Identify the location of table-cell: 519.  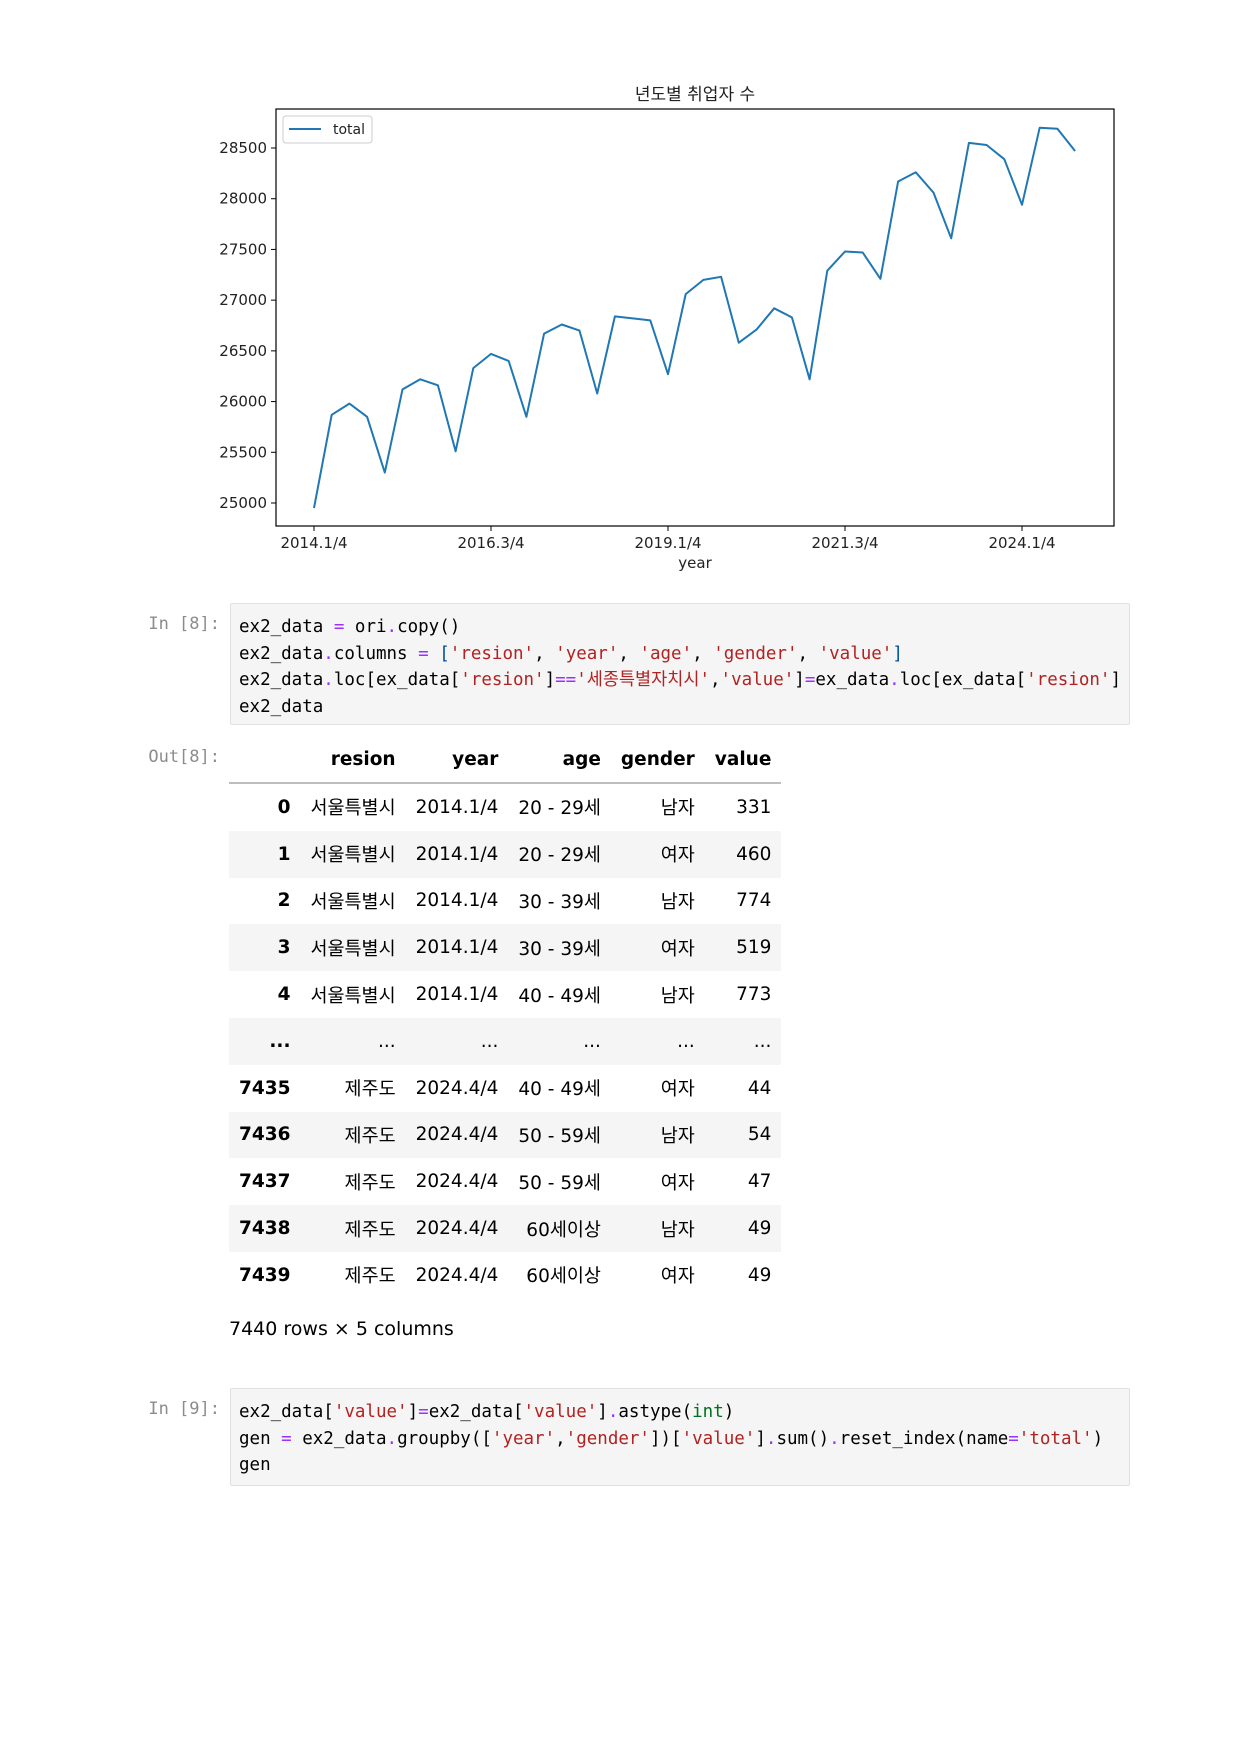
(754, 948).